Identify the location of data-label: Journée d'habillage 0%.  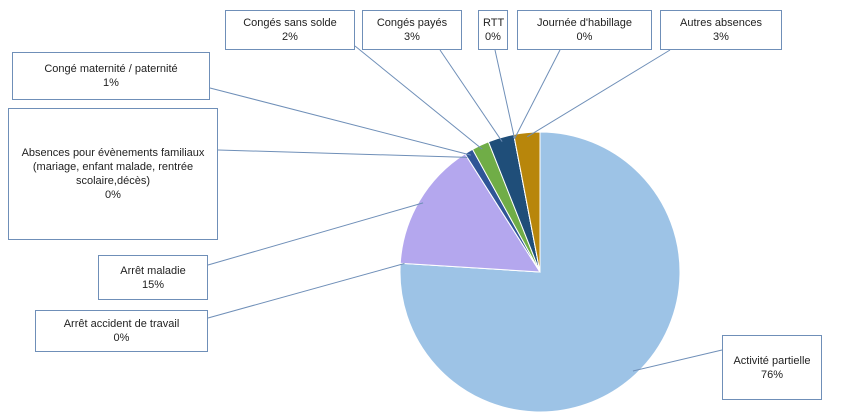
(584, 30).